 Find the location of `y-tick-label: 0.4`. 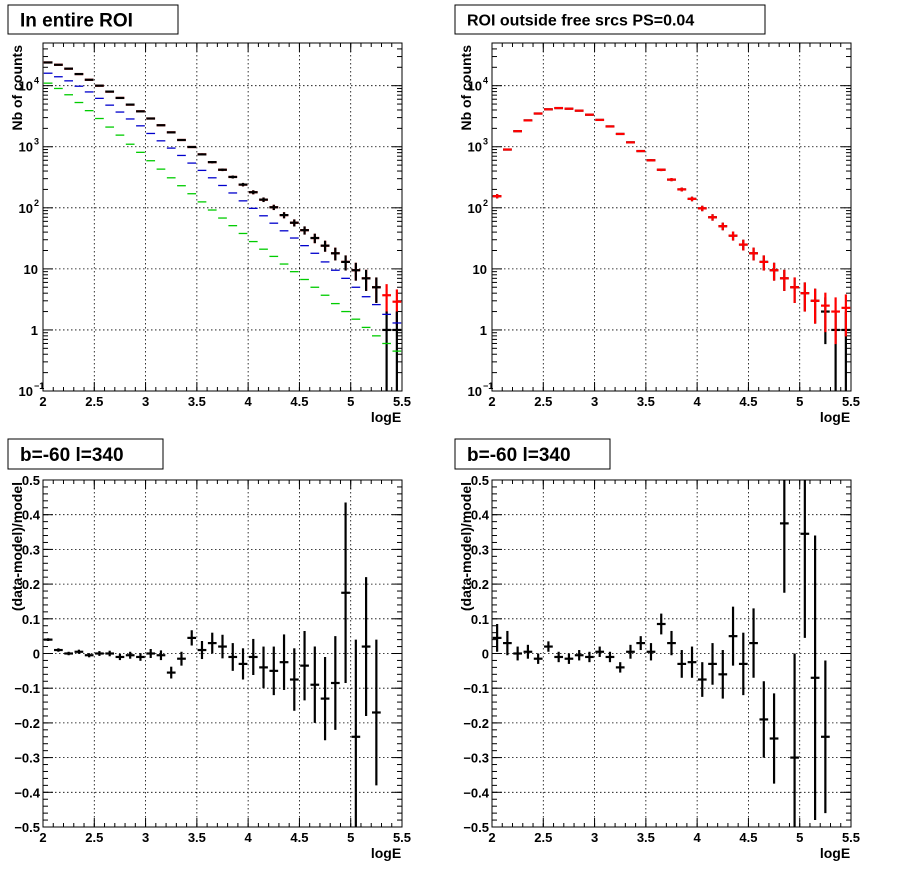

y-tick-label: 0.4 is located at coordinates (480, 515).